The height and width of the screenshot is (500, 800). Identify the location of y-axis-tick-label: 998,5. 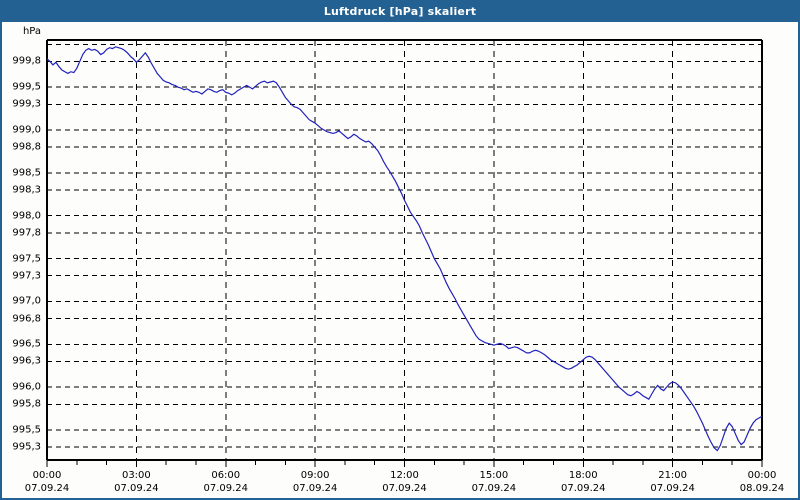
(26, 173).